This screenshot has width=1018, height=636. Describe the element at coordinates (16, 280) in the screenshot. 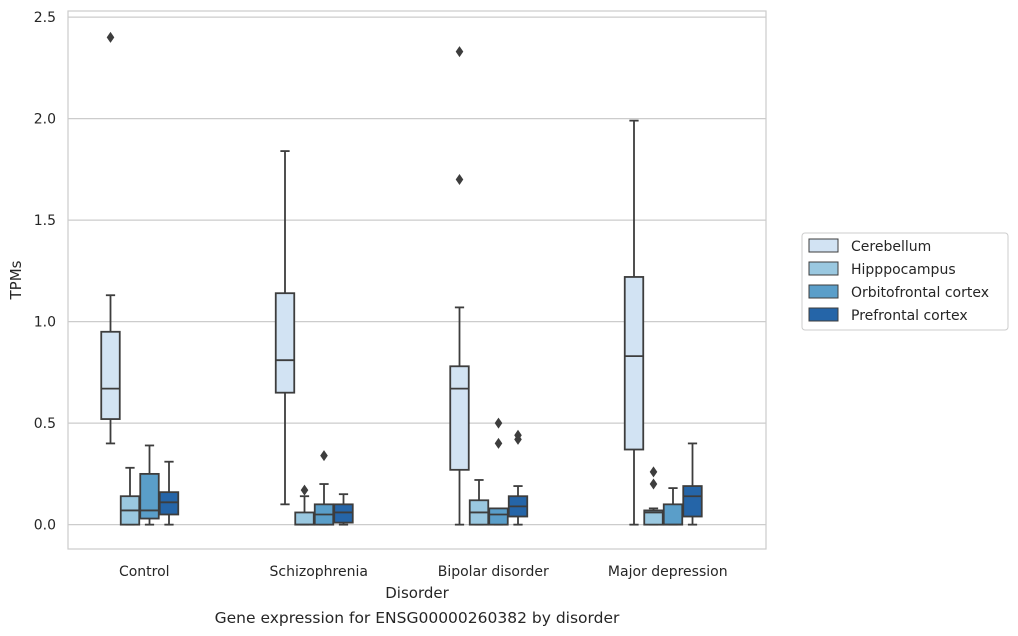

I see `y-axis-title: TPMs` at that location.